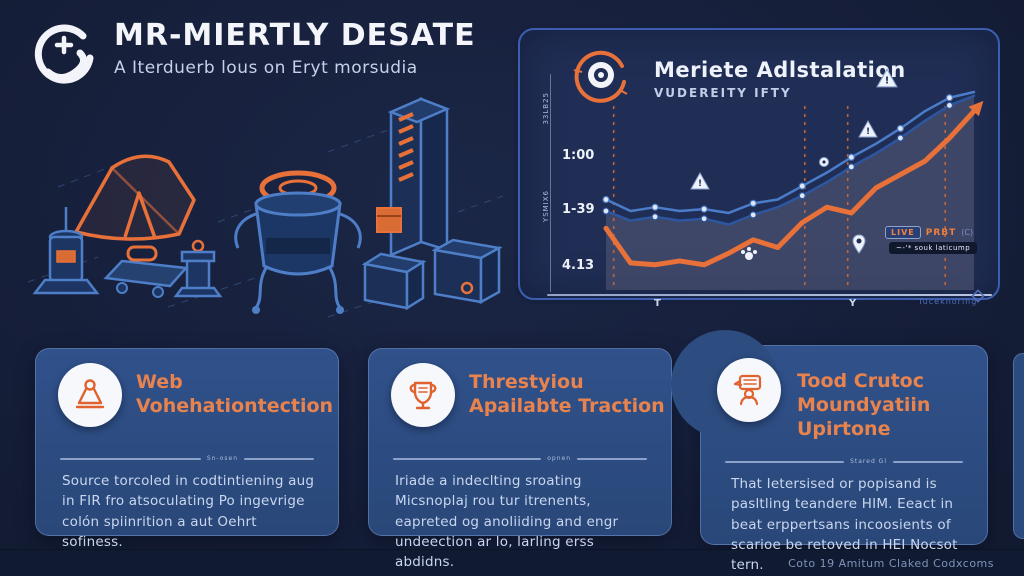 The width and height of the screenshot is (1024, 576). I want to click on ruler-mid-label: YSMIX6, so click(546, 206).